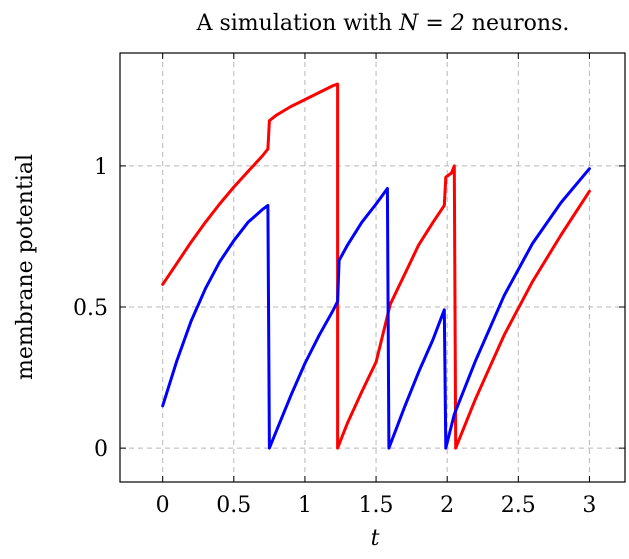  What do you see at coordinates (447, 505) in the screenshot?
I see `x-tick-label: 2` at bounding box center [447, 505].